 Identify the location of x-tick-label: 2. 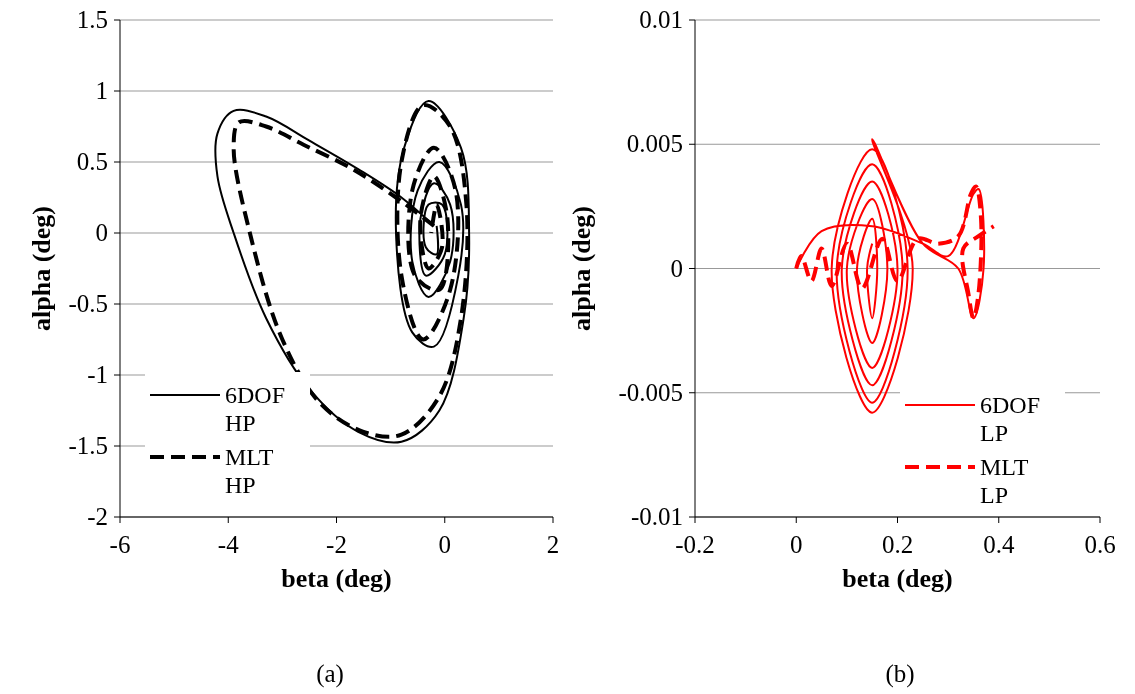
(553, 544).